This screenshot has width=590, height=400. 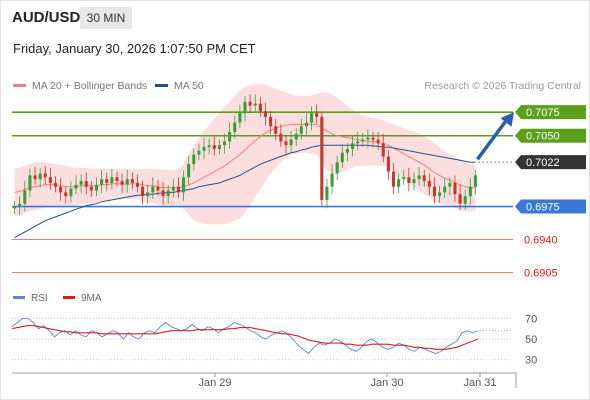 I want to click on level-label-0.7050: 0.7050, so click(x=543, y=137).